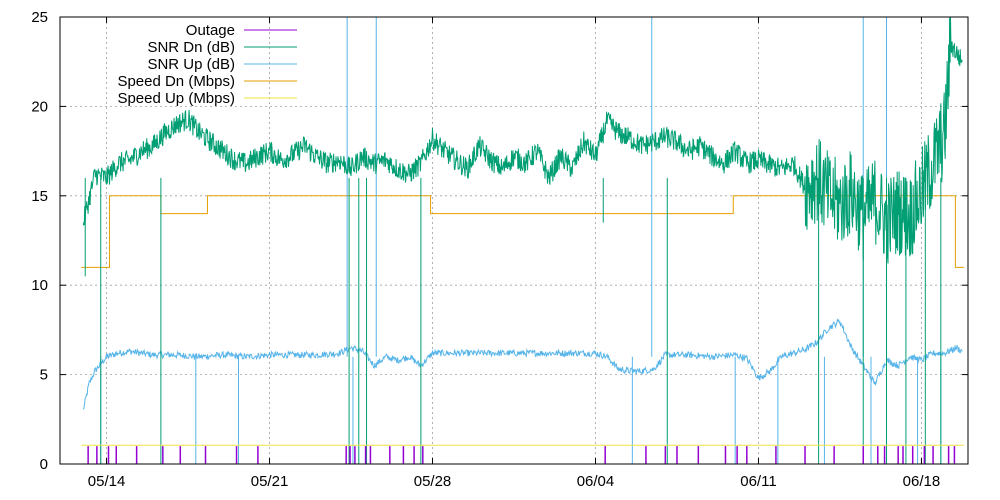 The image size is (1000, 500). Describe the element at coordinates (270, 481) in the screenshot. I see `x-tick-label: 05/21` at that location.